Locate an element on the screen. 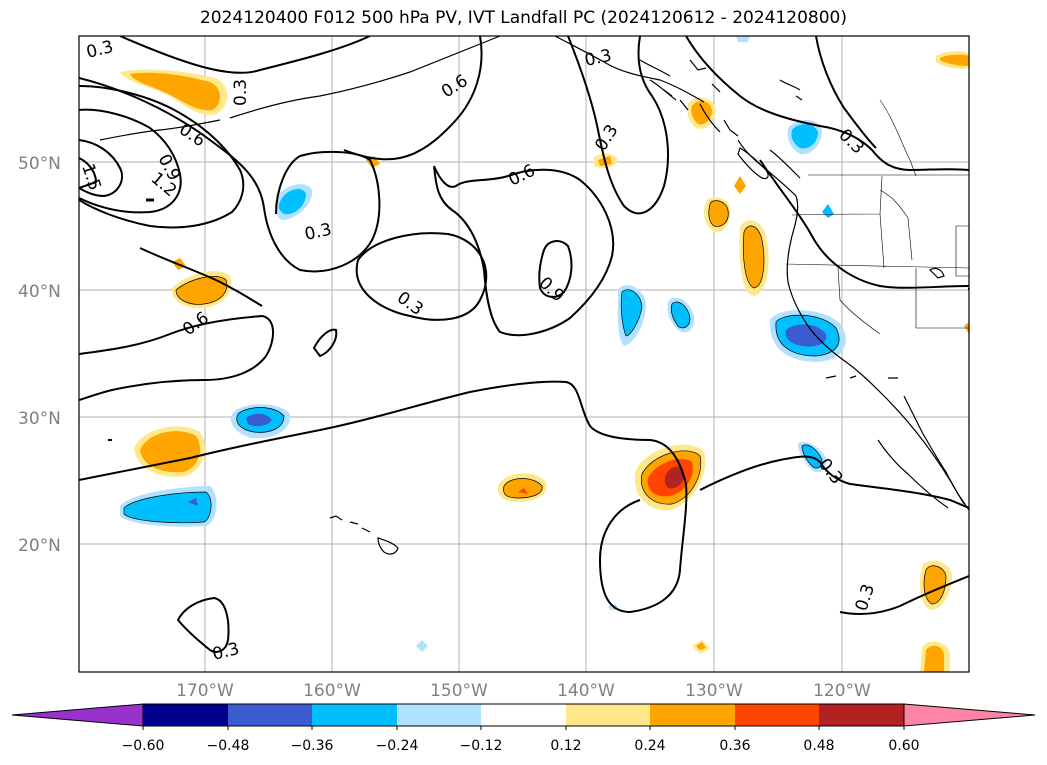  lon-label-170w: 170°W is located at coordinates (205, 691).